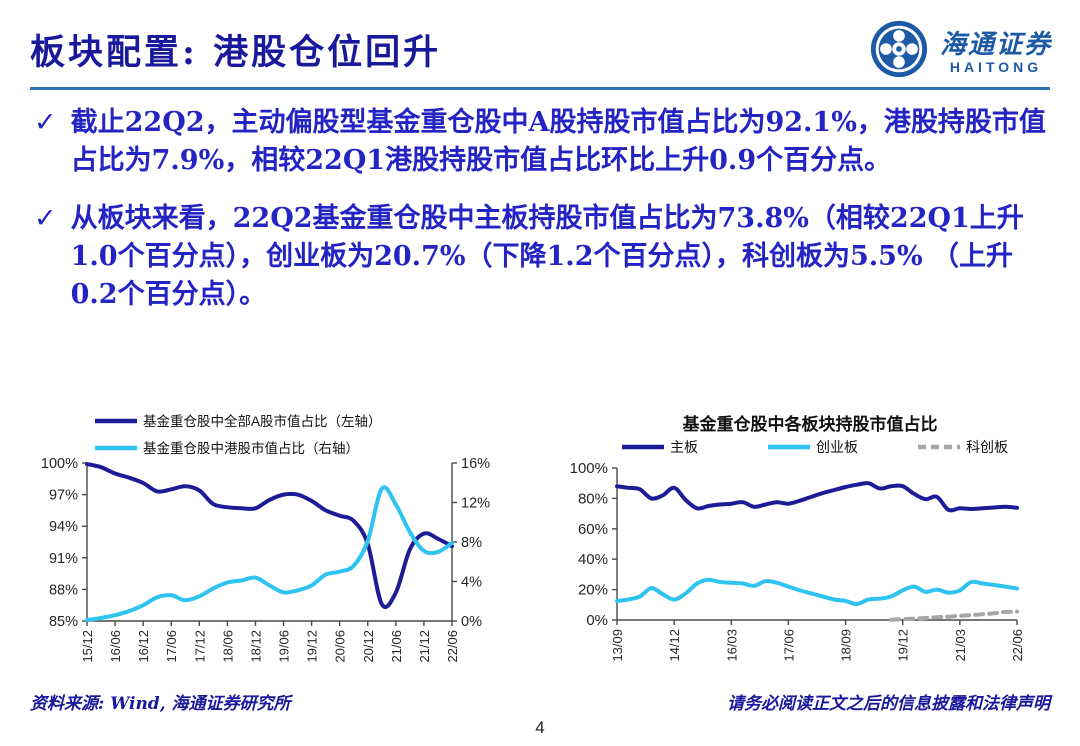 Image resolution: width=1080 pixels, height=746 pixels. Describe the element at coordinates (340, 646) in the screenshot. I see `x-axis-label: 20/06` at that location.